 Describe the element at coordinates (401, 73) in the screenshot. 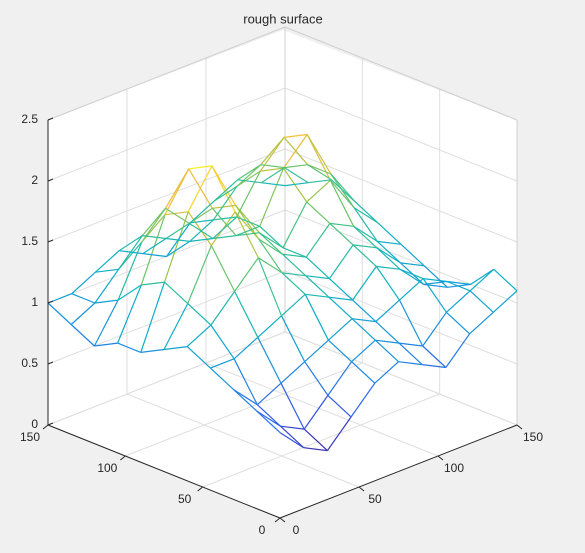

I see `box-edge` at that location.